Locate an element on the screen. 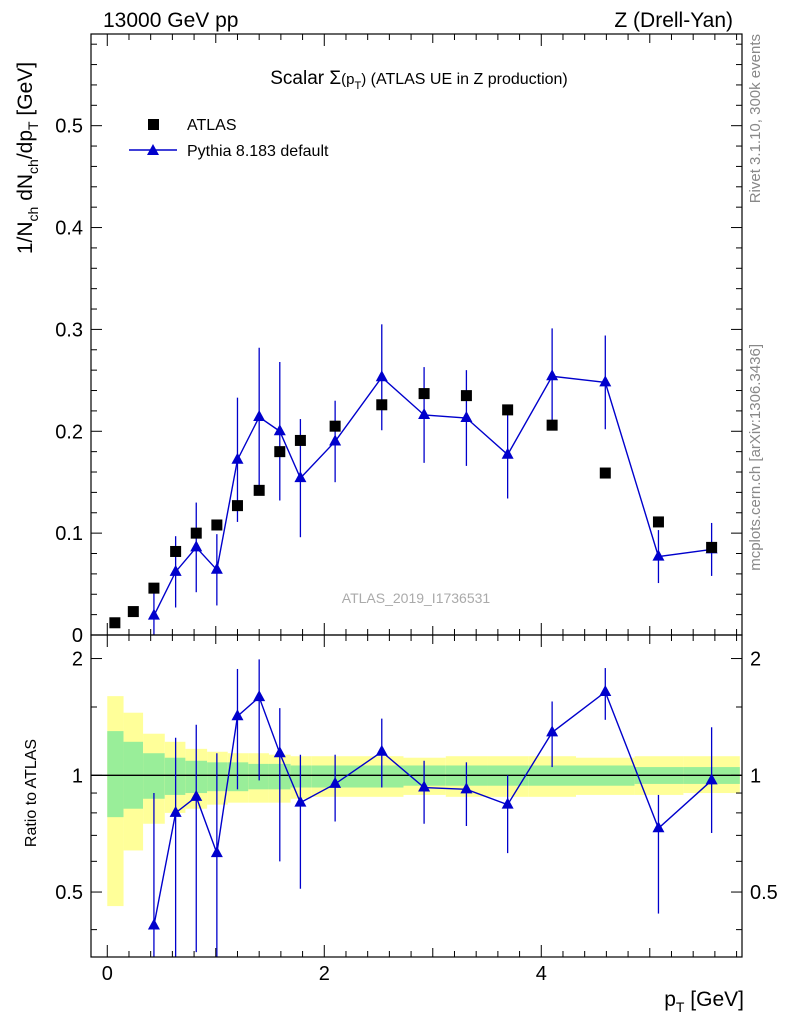  main-y-tick-label: 0.1 is located at coordinates (69, 534).